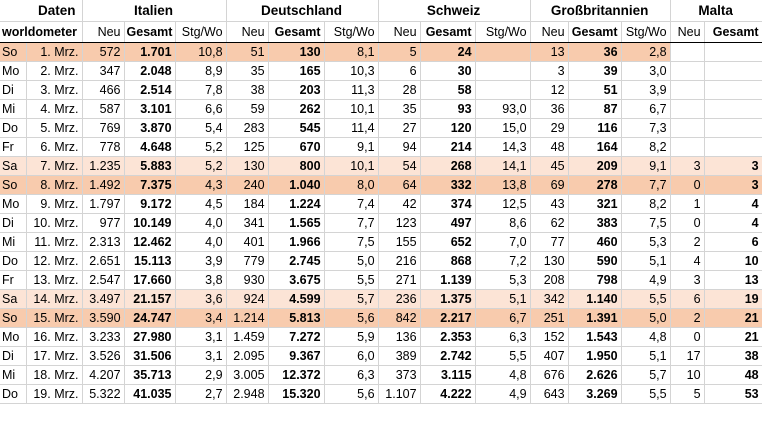 This screenshot has height=425, width=762. Describe the element at coordinates (549, 32) in the screenshot. I see `col-neu-gb: Neu` at that location.